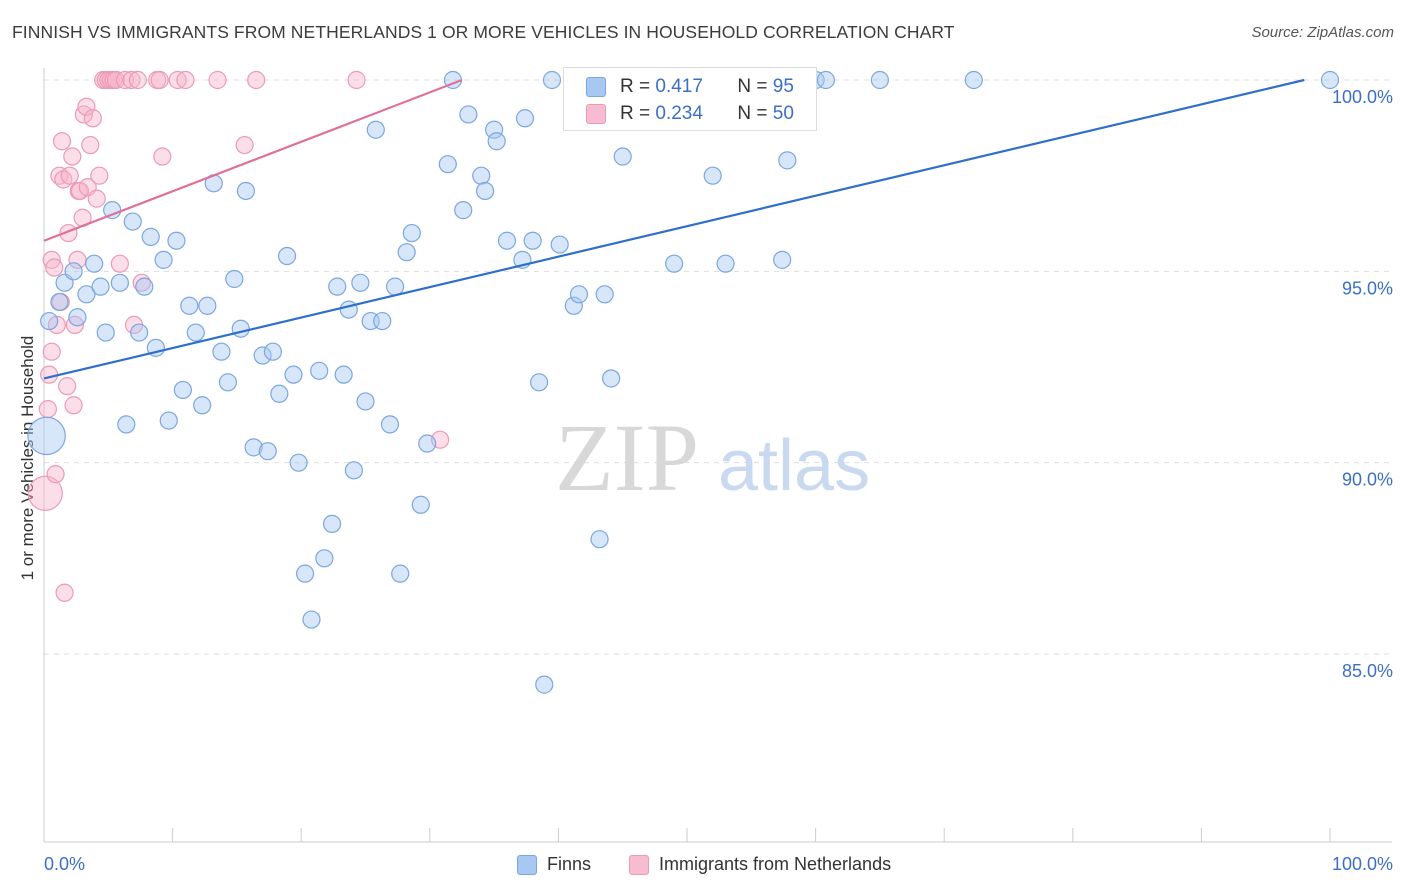 The width and height of the screenshot is (1406, 892). I want to click on legend-swatch-finns, so click(527, 864).